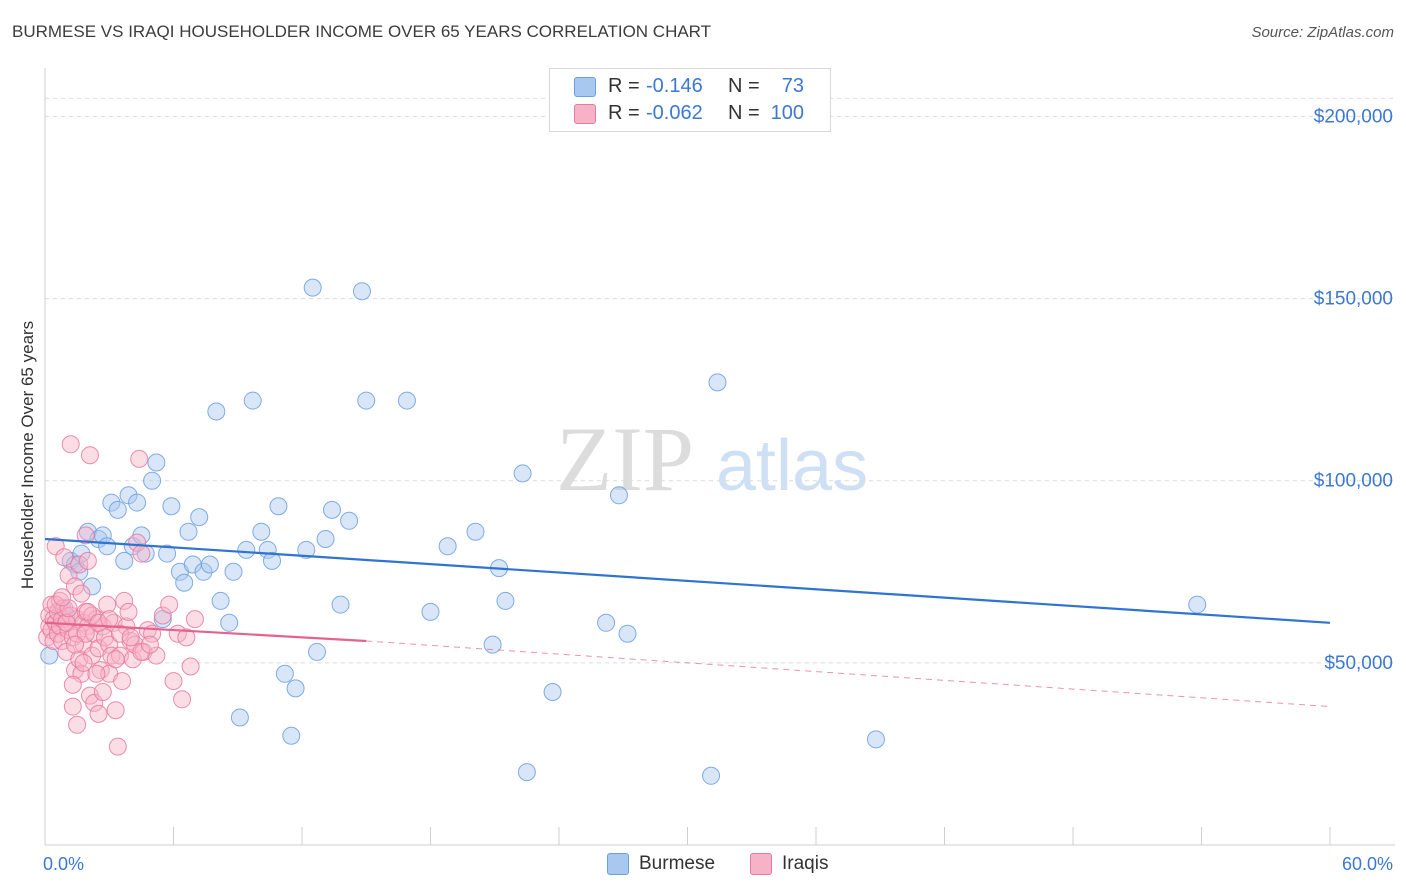  Describe the element at coordinates (624, 86) in the screenshot. I see `legend-r-label: R =` at that location.